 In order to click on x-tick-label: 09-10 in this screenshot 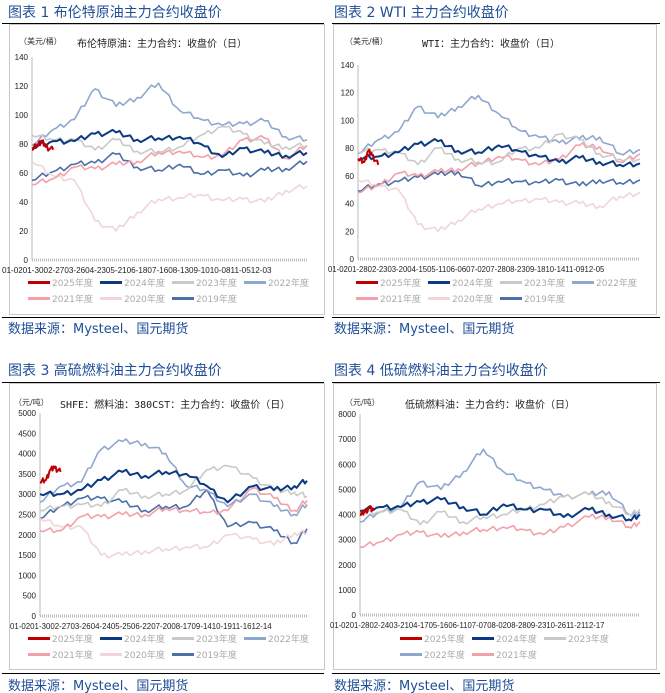, I will do `click(199, 270)`.